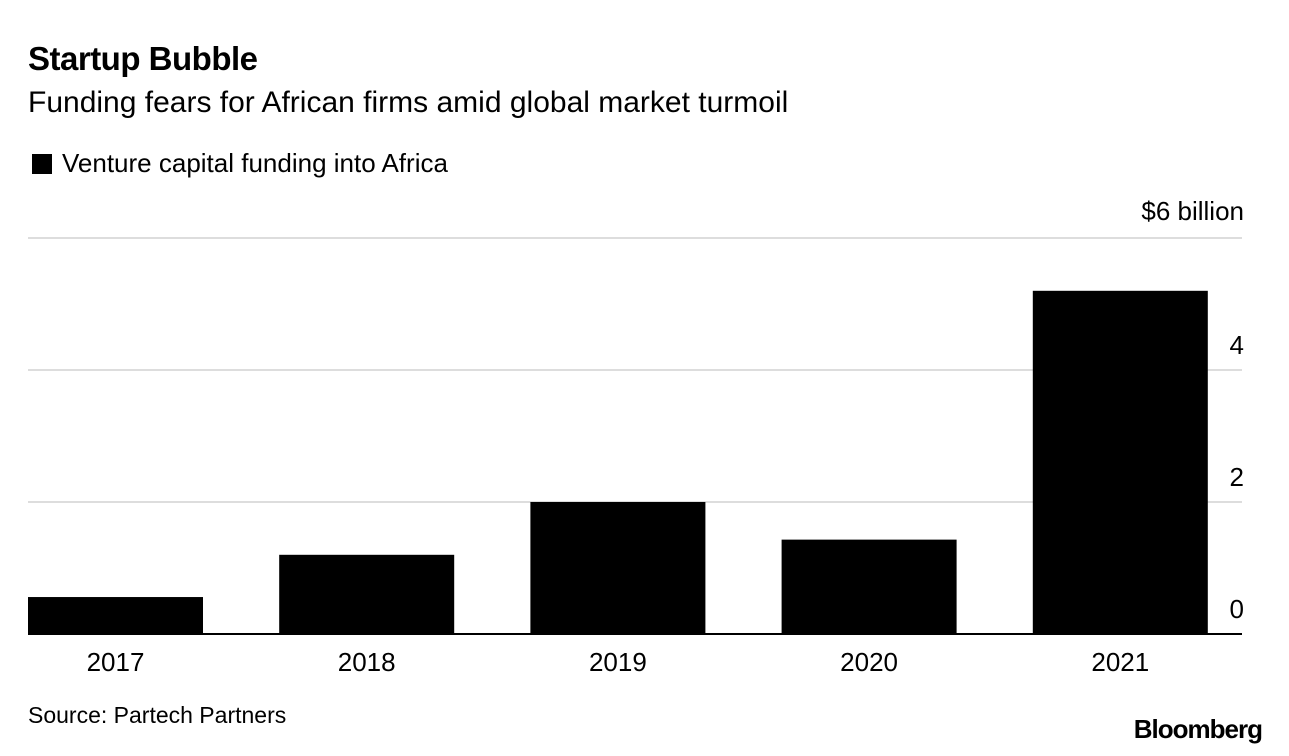 The height and width of the screenshot is (756, 1289). Describe the element at coordinates (1192, 211) in the screenshot. I see `y-tick-label-6: $6 billion` at that location.